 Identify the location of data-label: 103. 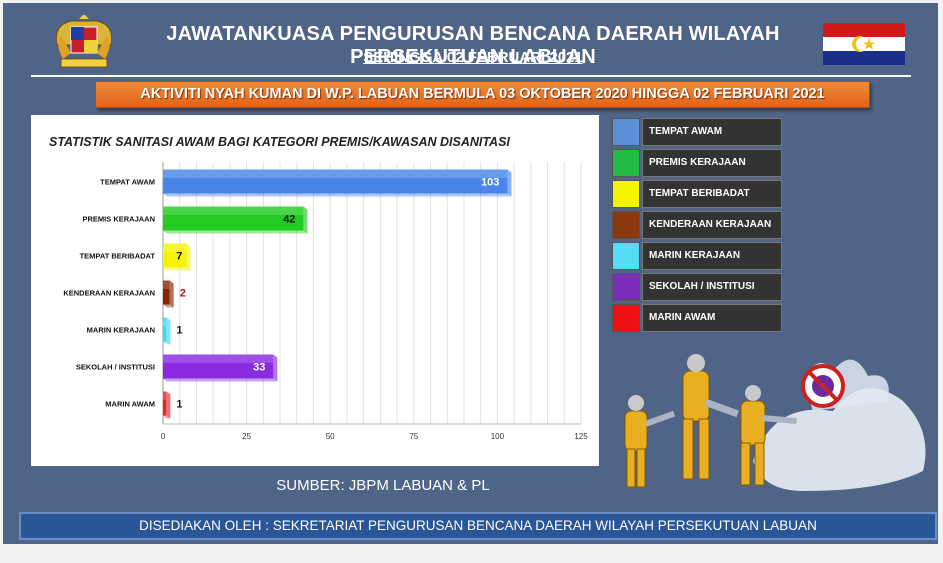
(490, 183).